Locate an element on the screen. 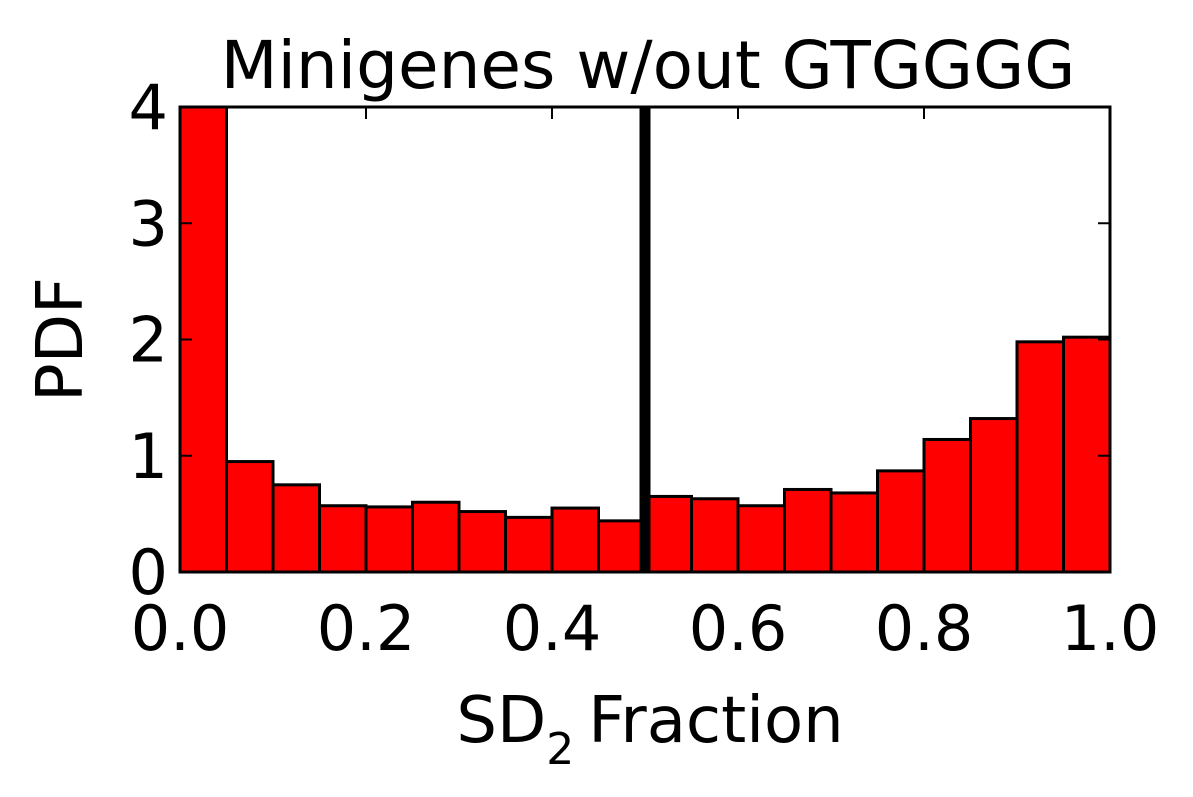  x-axis-label-main: SD is located at coordinates (501, 721).